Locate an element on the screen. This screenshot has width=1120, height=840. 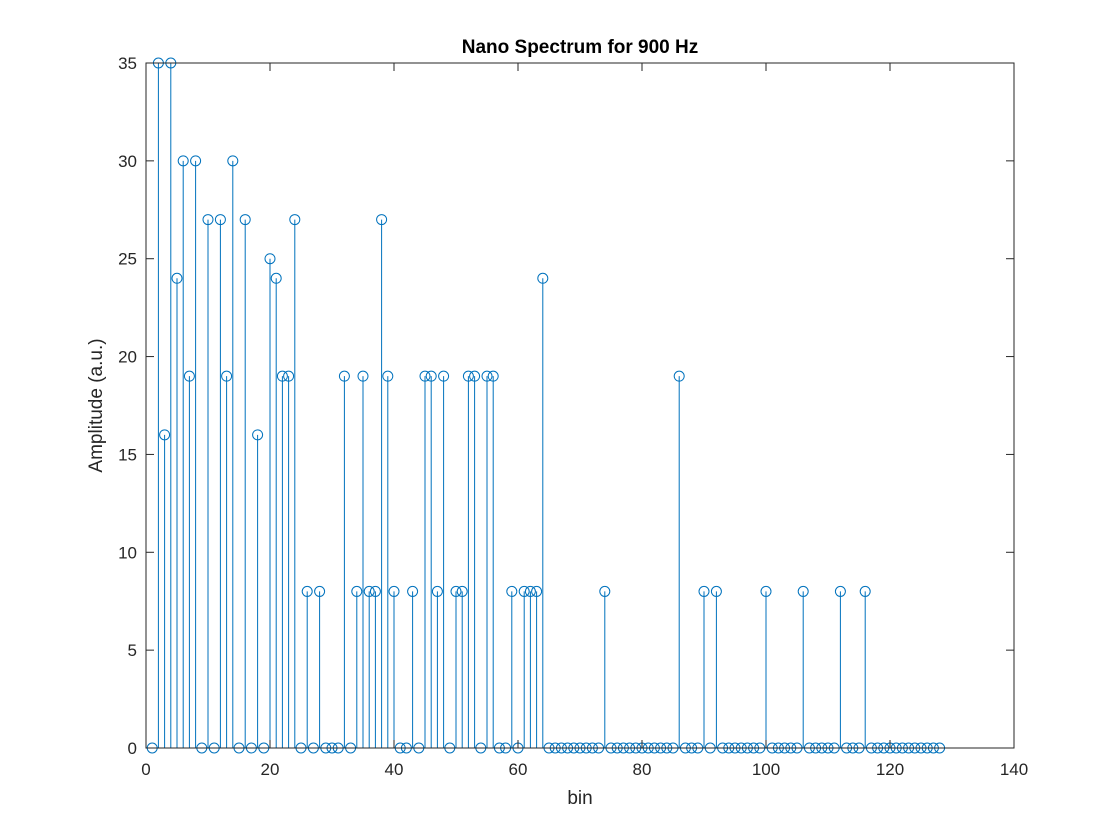
y-tick-label: 5 is located at coordinates (132, 650).